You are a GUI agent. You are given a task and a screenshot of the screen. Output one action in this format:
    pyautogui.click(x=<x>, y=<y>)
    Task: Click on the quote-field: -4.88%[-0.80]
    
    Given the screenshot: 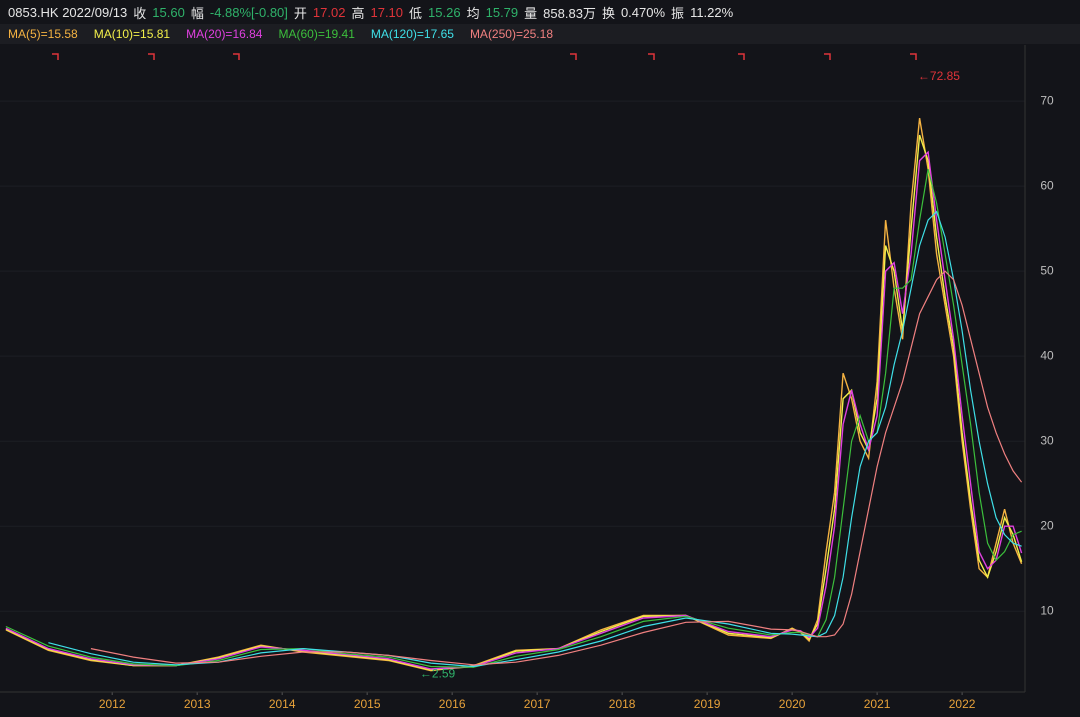 What is the action you would take?
    pyautogui.click(x=248, y=12)
    